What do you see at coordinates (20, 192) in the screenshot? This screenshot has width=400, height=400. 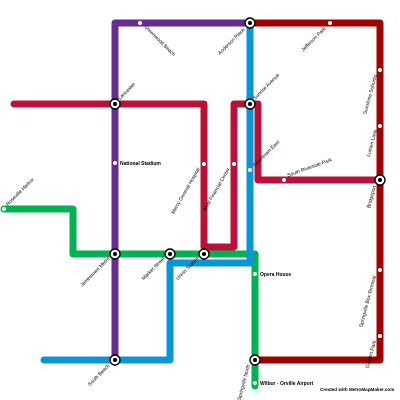 I see `label-roseville-harbor: Roseville Harbor` at bounding box center [20, 192].